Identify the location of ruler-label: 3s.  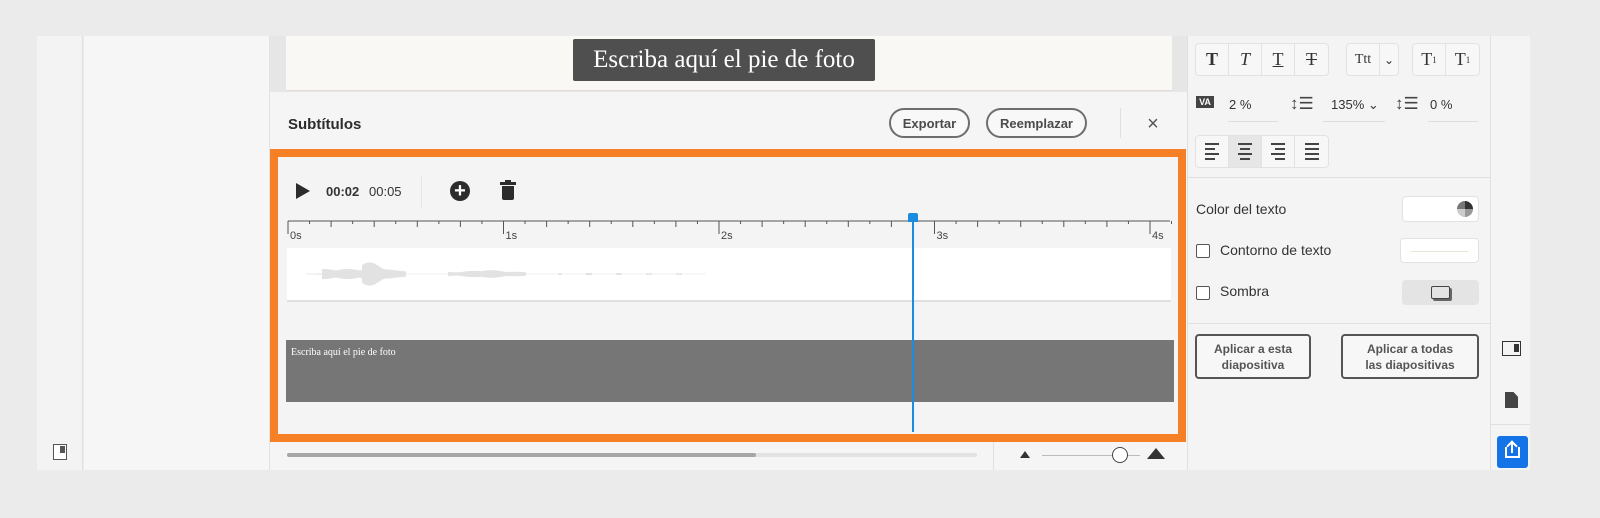
(943, 236).